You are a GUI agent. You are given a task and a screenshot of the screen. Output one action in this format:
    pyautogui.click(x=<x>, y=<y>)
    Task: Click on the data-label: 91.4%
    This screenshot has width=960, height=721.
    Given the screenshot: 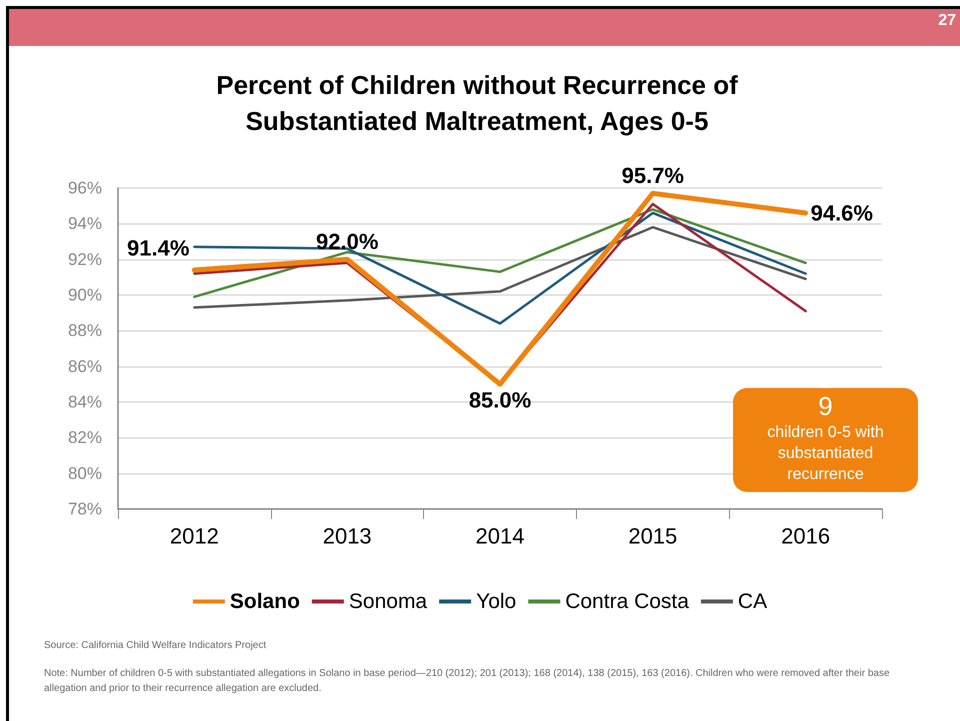 What is the action you would take?
    pyautogui.click(x=158, y=248)
    